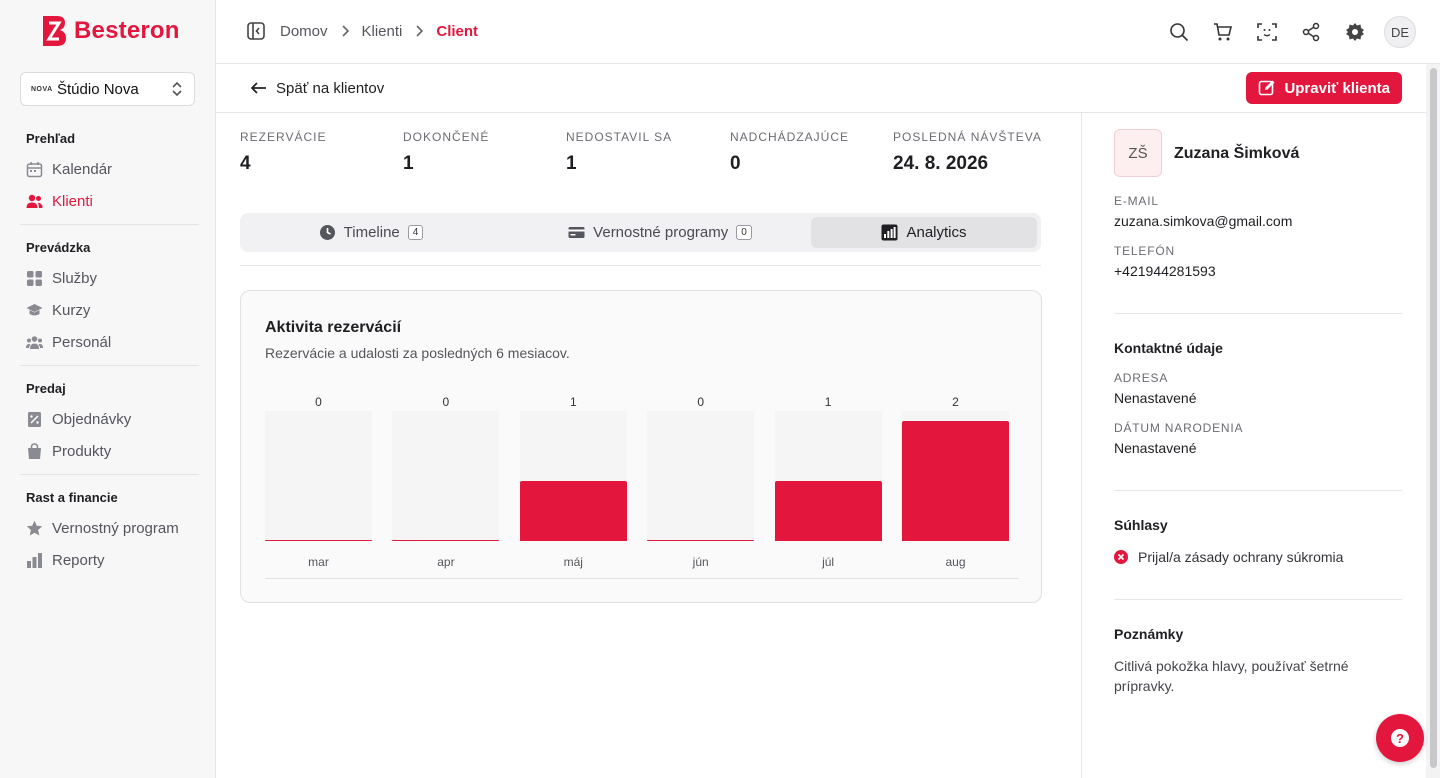 The height and width of the screenshot is (778, 1440). Describe the element at coordinates (1267, 88) in the screenshot. I see `edit-icon` at that location.